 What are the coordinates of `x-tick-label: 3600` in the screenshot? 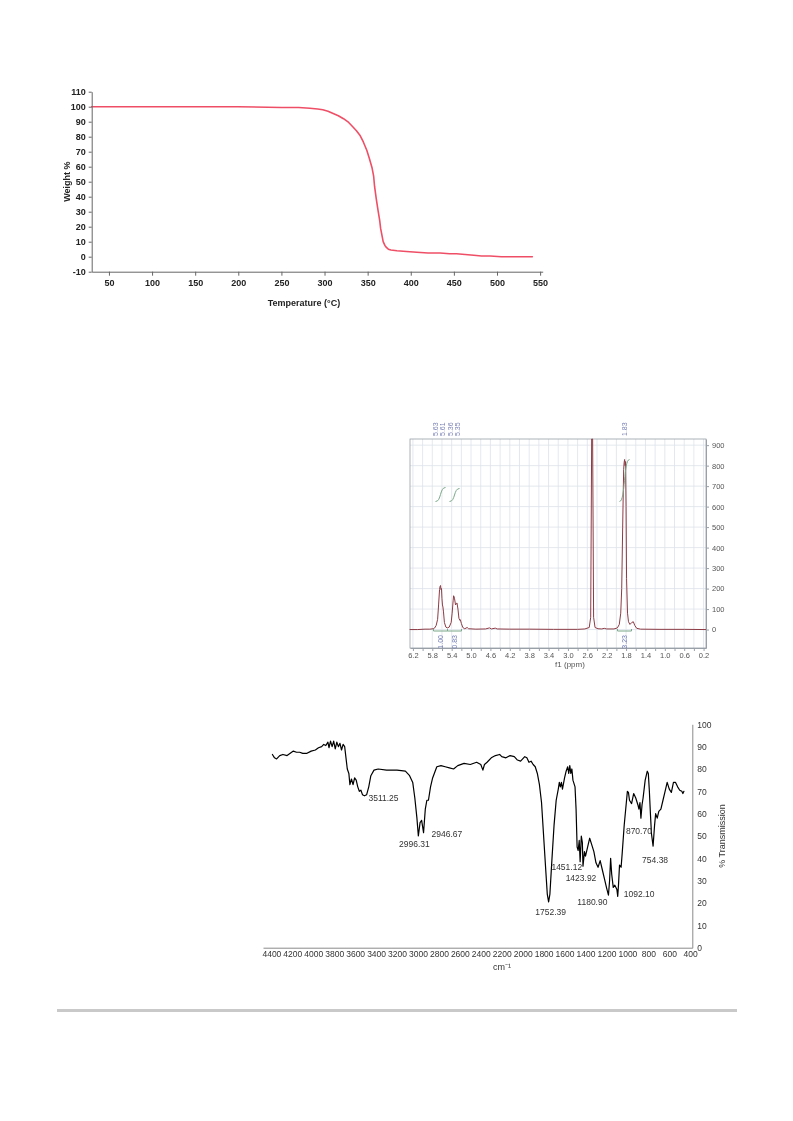 It's located at (356, 953).